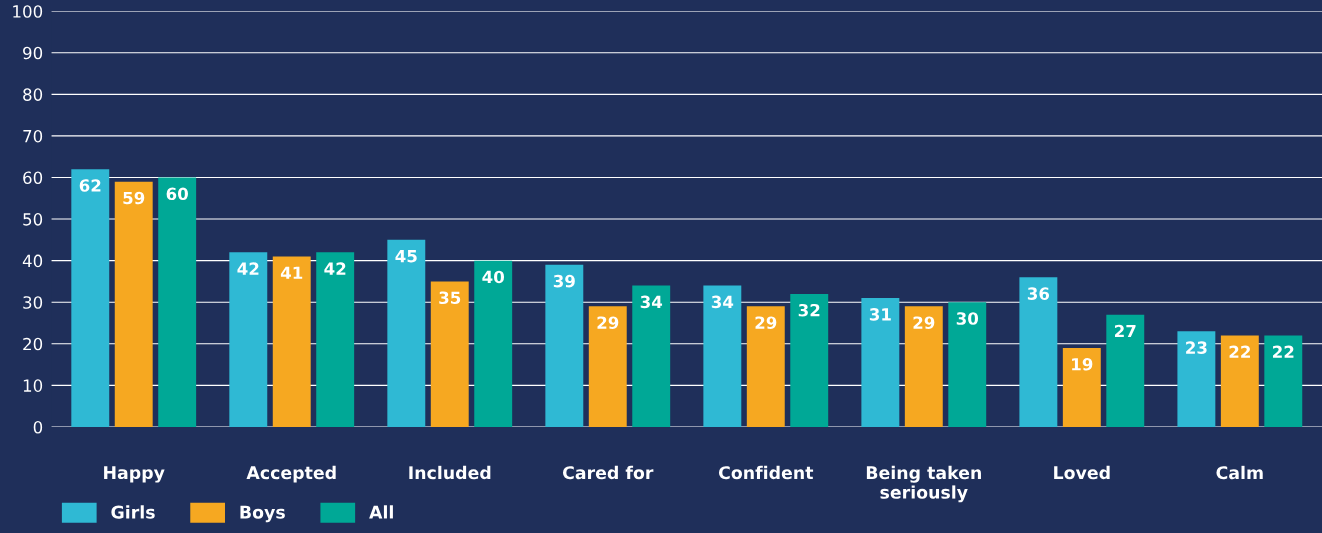 The image size is (1322, 533). I want to click on y-tick-label: 50, so click(33, 219).